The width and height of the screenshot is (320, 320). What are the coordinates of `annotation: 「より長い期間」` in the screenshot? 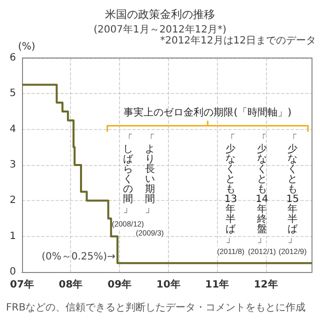 It's located at (149, 174).